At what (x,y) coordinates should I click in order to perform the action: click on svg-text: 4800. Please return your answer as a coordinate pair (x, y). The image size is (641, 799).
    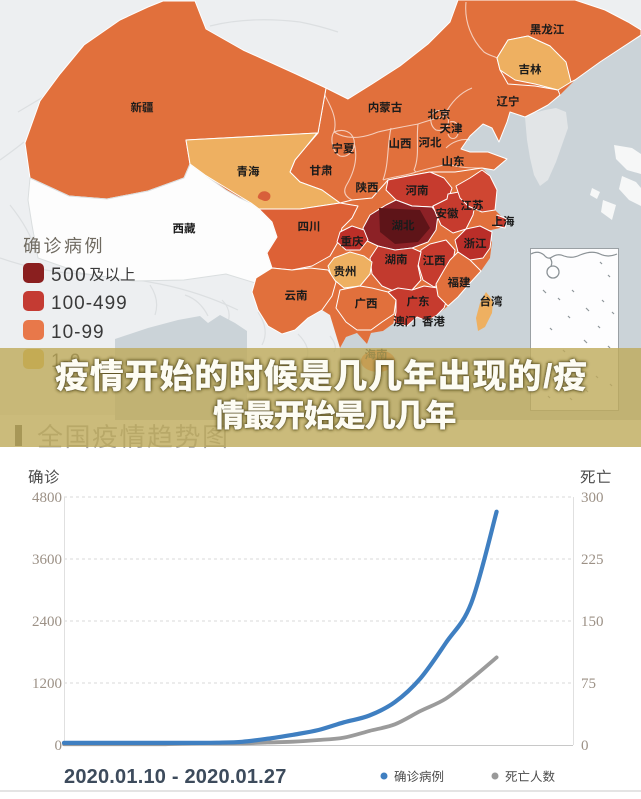
    Looking at the image, I should click on (47, 498).